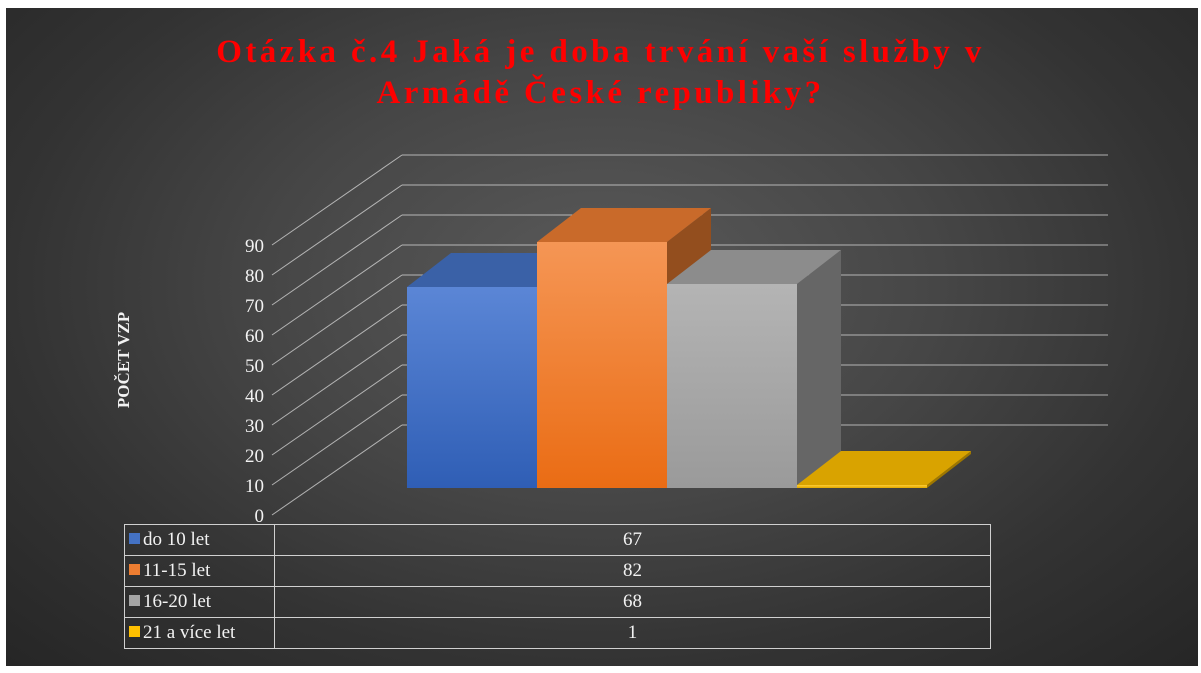 The height and width of the screenshot is (673, 1201). I want to click on y-axis-ticks: 0 10 20 30 40 50 60 70 80 90, so click(254, 381).